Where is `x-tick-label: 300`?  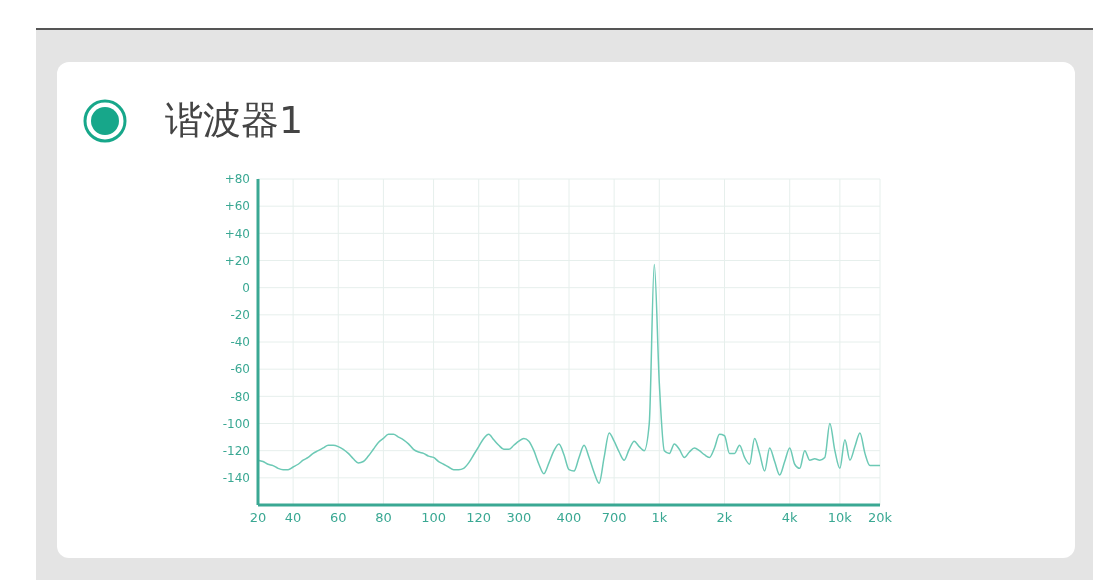 x-tick-label: 300 is located at coordinates (519, 518).